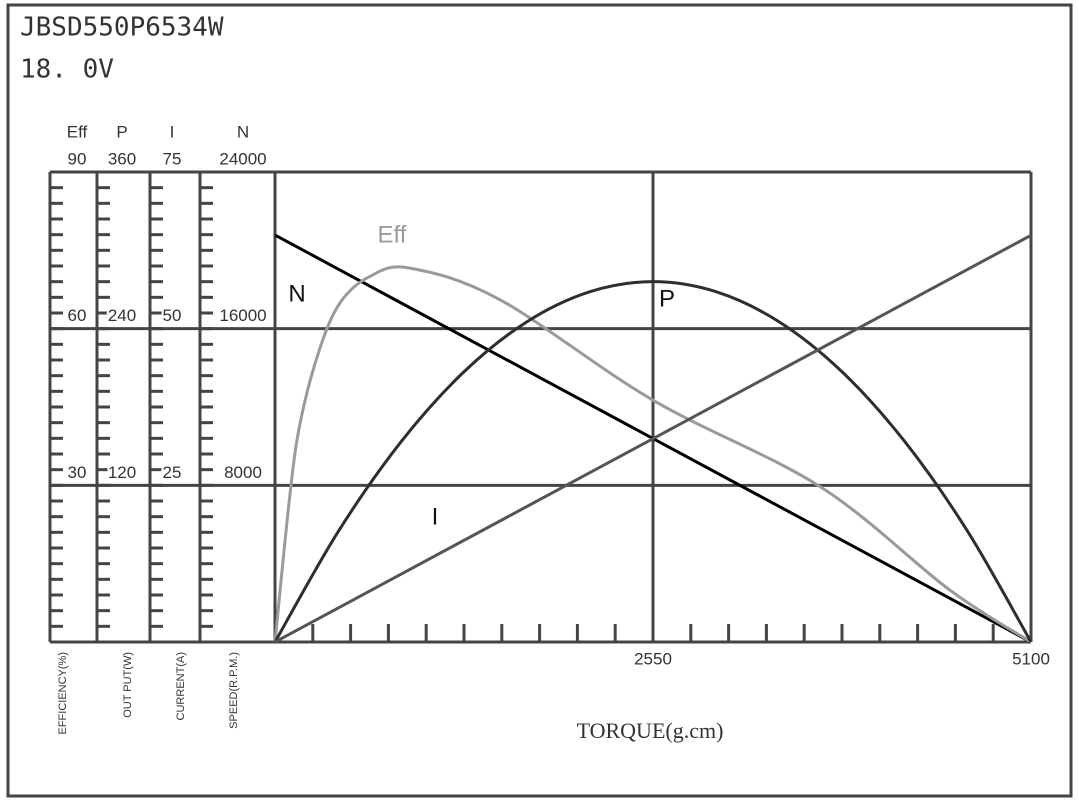 This screenshot has width=1079, height=804. Describe the element at coordinates (653, 658) in the screenshot. I see `x-tick-label: 2550` at that location.